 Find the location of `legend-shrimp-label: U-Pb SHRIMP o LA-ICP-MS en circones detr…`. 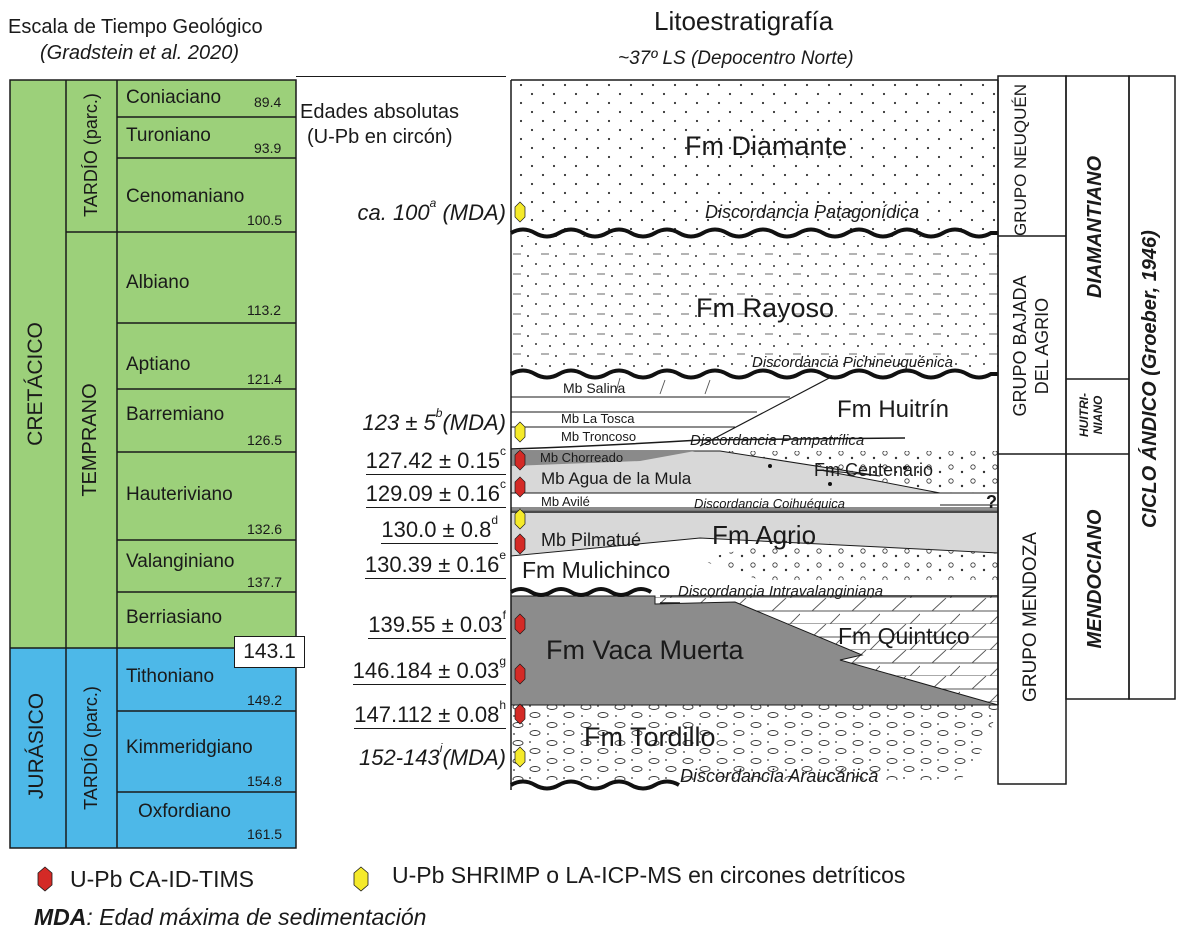

legend-shrimp-label: U-Pb SHRIMP o LA-ICP-MS en circones detr… is located at coordinates (649, 875).